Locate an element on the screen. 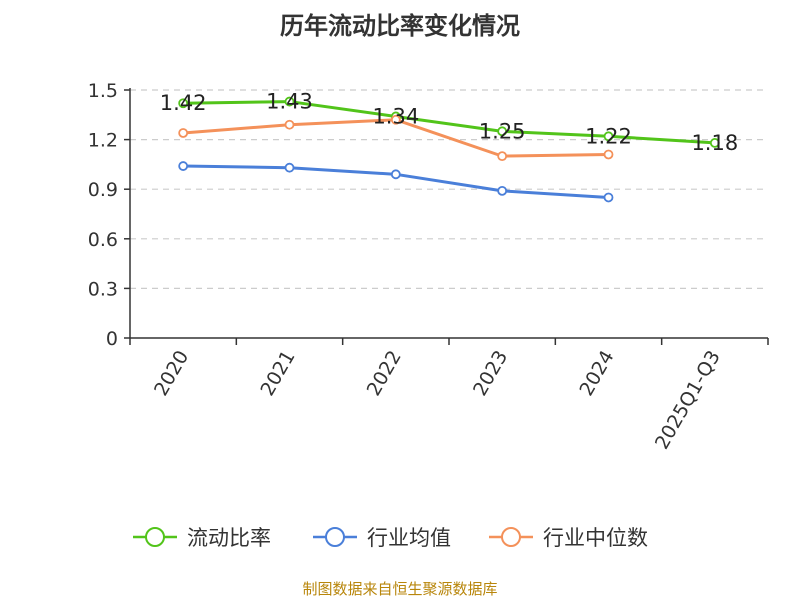 The height and width of the screenshot is (600, 800). chart-title: 历年流动比率变化情况 is located at coordinates (400, 26).